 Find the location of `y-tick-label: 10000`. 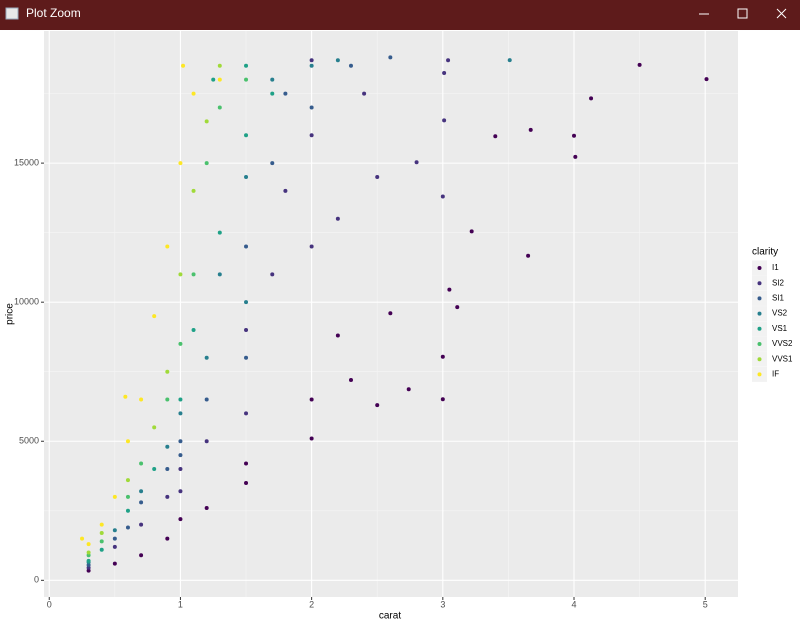

y-tick-label: 10000 is located at coordinates (26, 302).